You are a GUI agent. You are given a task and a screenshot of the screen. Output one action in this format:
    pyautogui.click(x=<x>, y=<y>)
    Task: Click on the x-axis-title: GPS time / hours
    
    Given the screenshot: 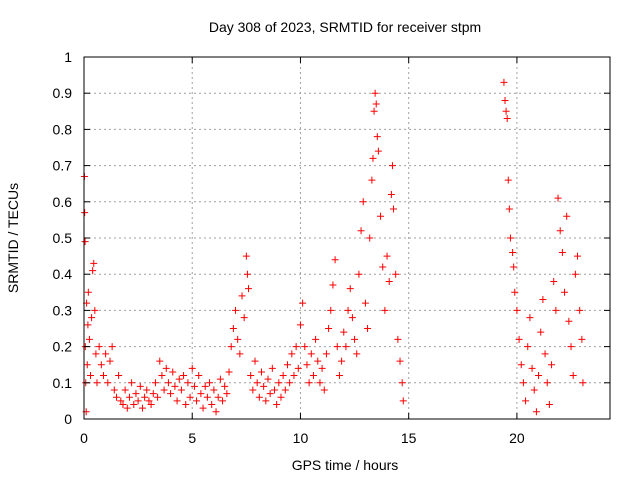 What is the action you would take?
    pyautogui.click(x=345, y=465)
    